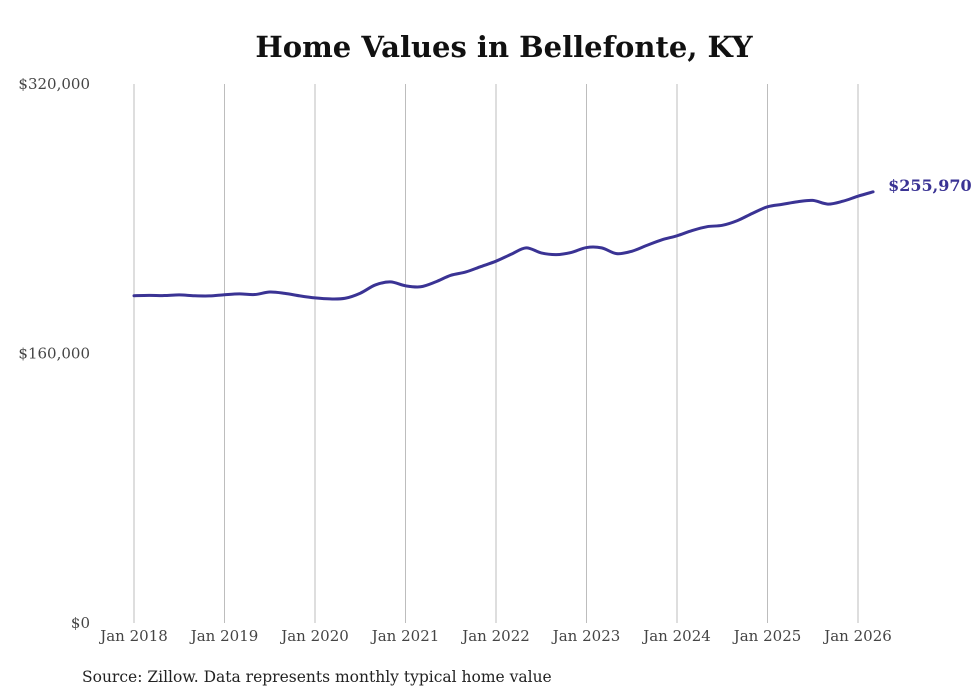 The image size is (980, 699). Describe the element at coordinates (930, 185) in the screenshot. I see `end-value-label: $255,970` at that location.